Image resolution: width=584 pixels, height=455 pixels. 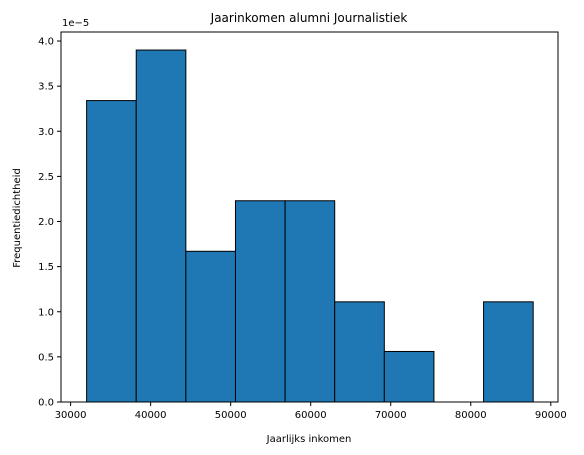 I want to click on y-tick-label: 3.5, so click(x=46, y=87).